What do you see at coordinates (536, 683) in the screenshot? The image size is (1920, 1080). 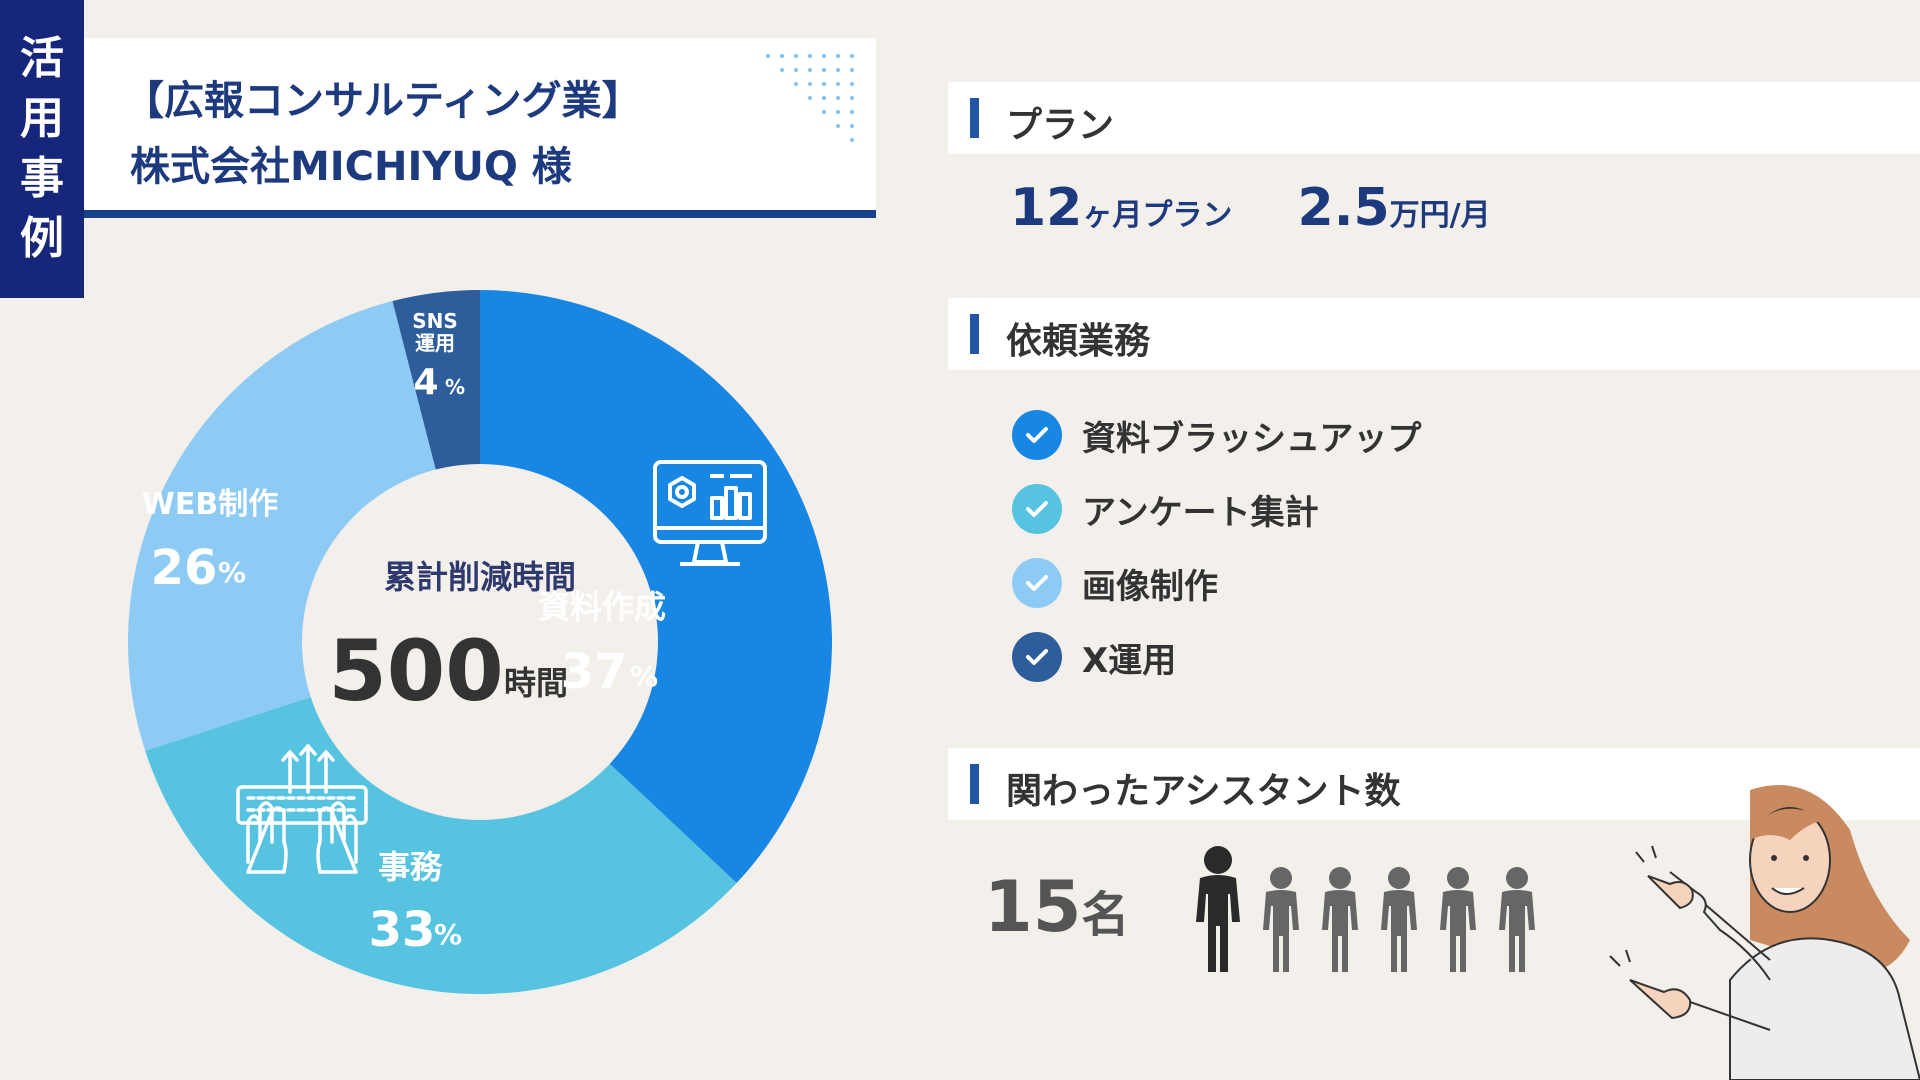 I see `center-unit: 時間` at bounding box center [536, 683].